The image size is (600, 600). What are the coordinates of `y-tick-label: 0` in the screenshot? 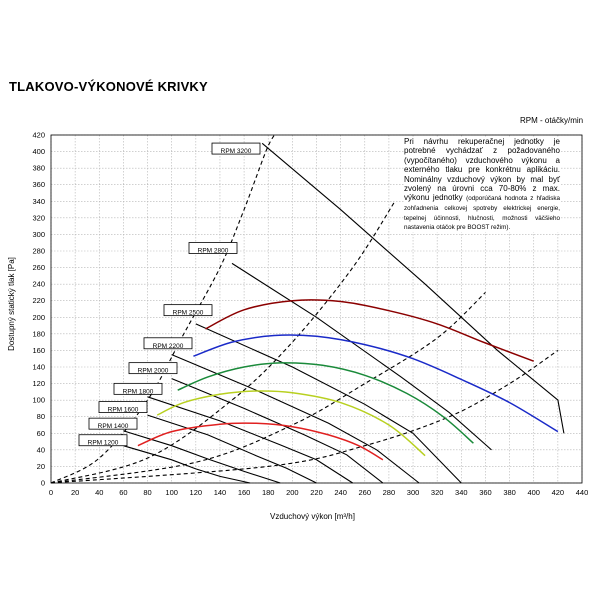 It's located at (43, 483).